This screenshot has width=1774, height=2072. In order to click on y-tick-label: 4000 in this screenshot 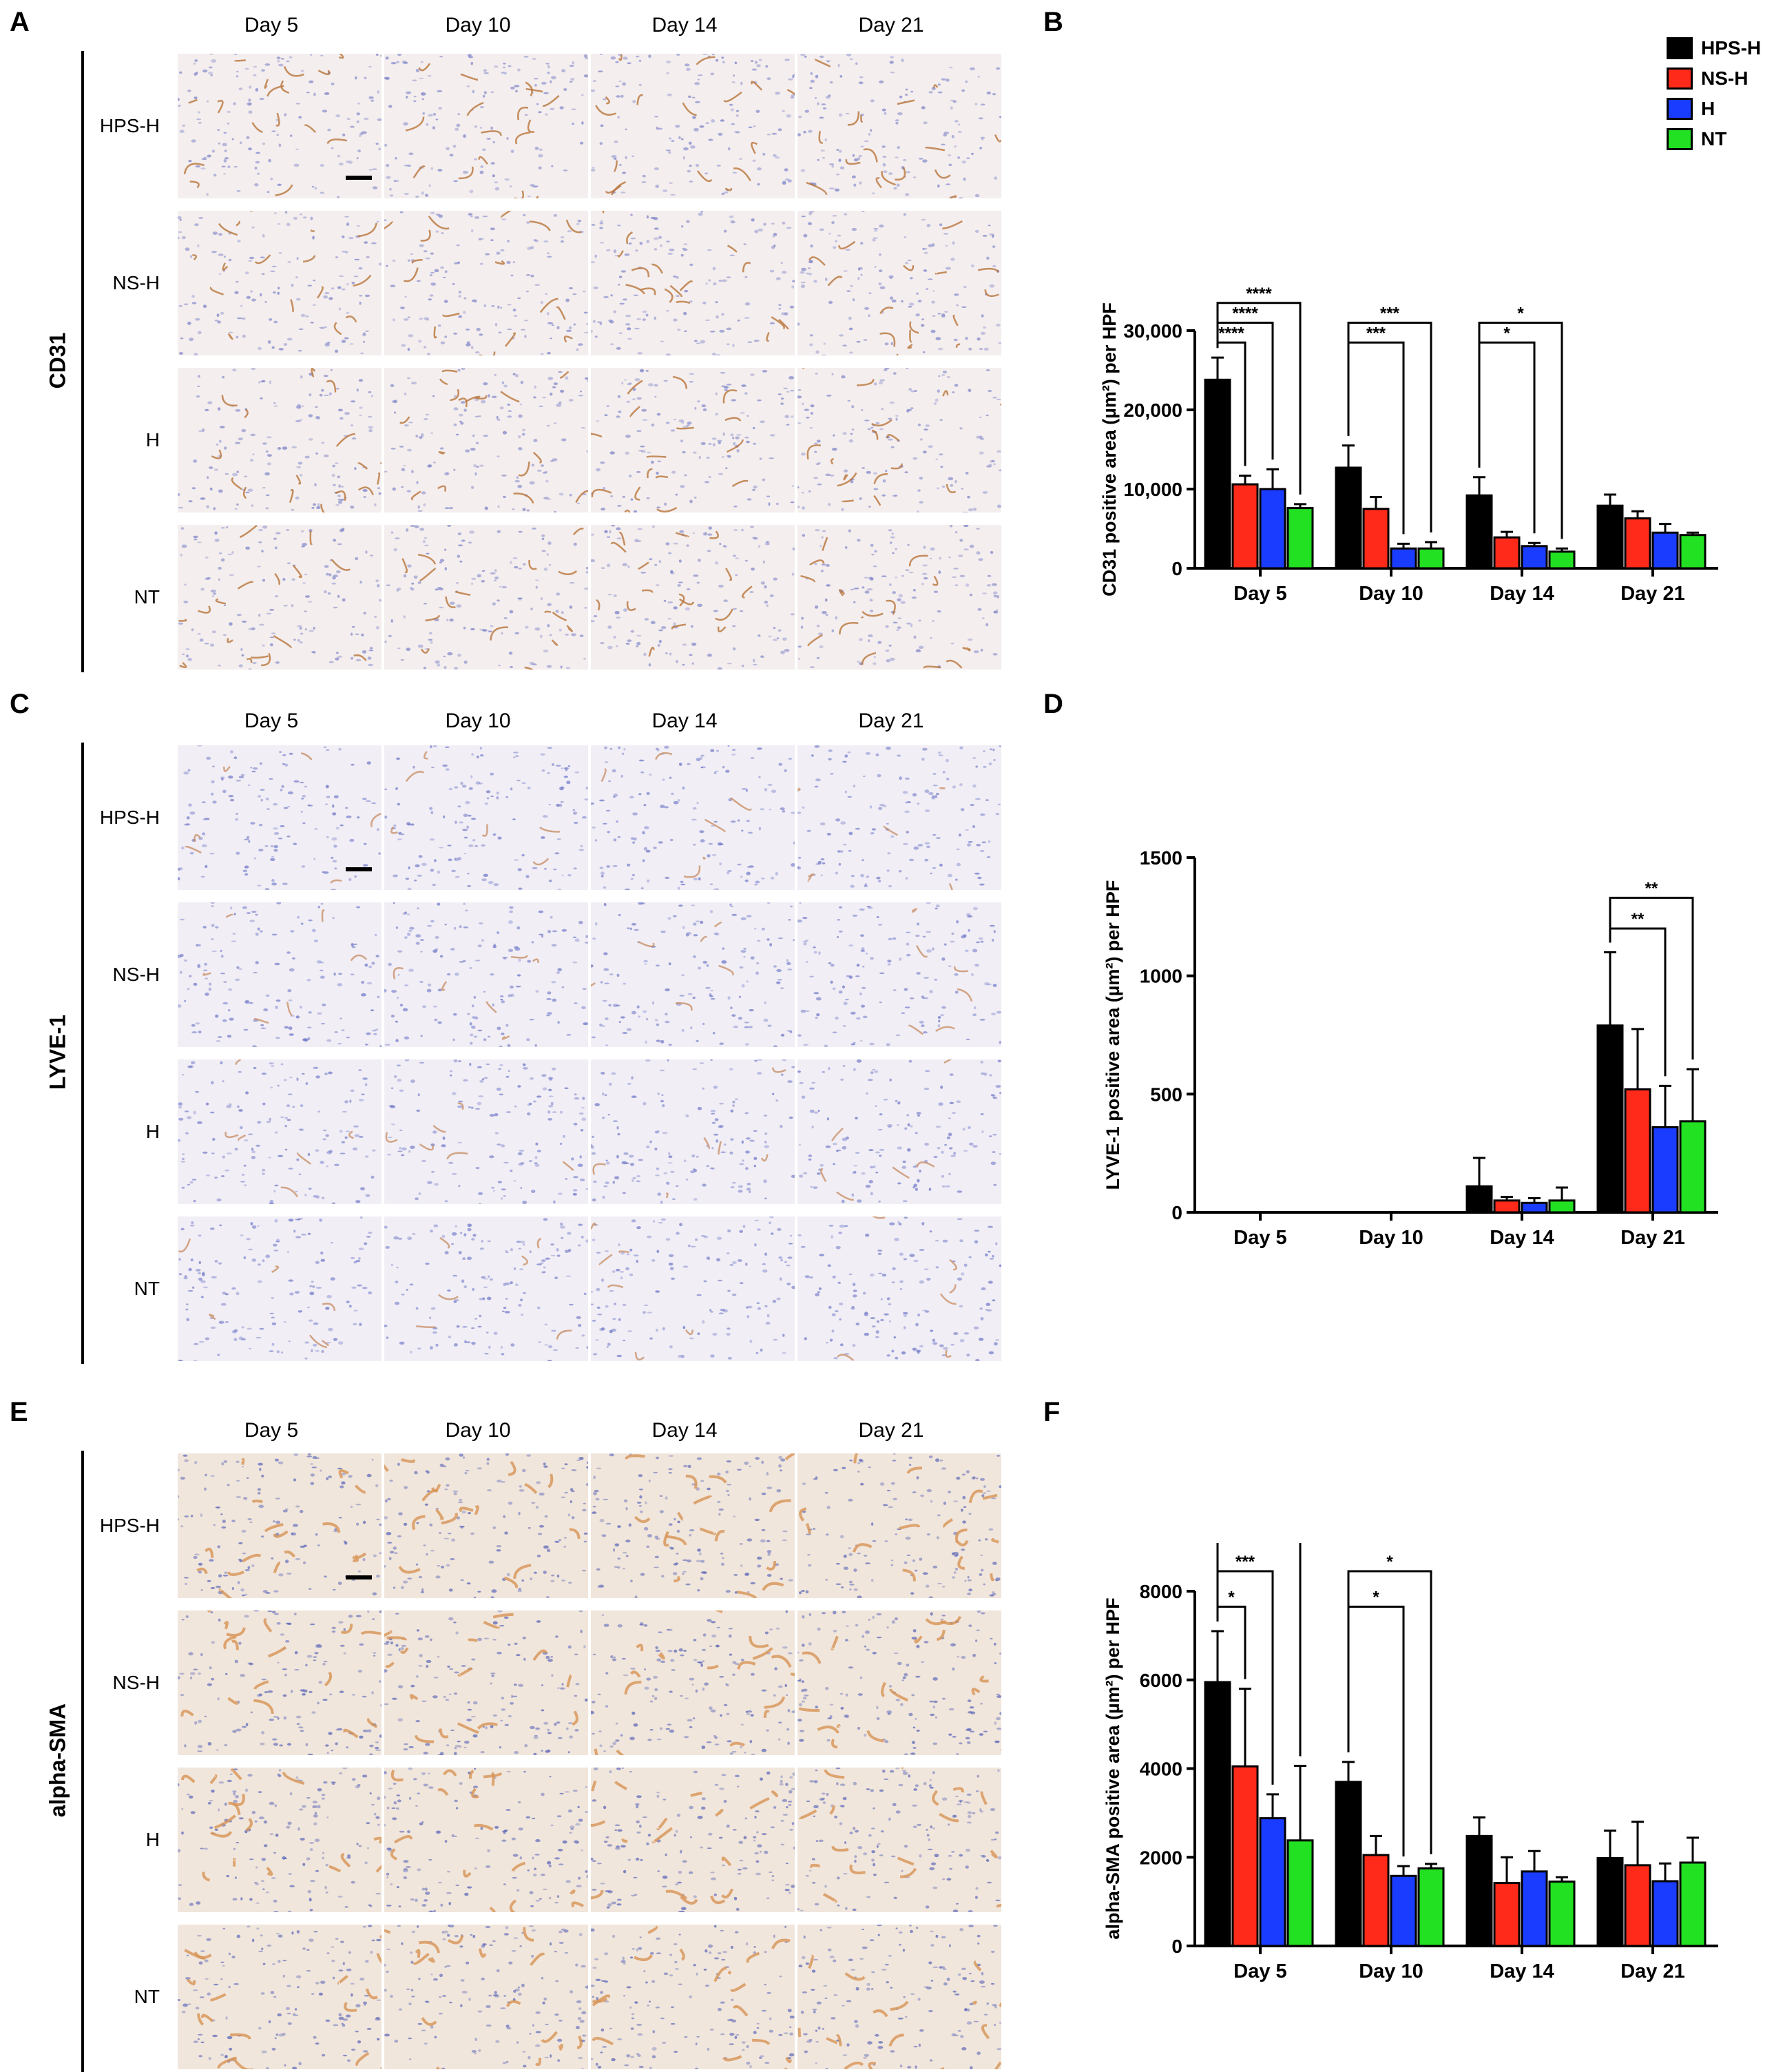, I will do `click(1161, 1769)`.